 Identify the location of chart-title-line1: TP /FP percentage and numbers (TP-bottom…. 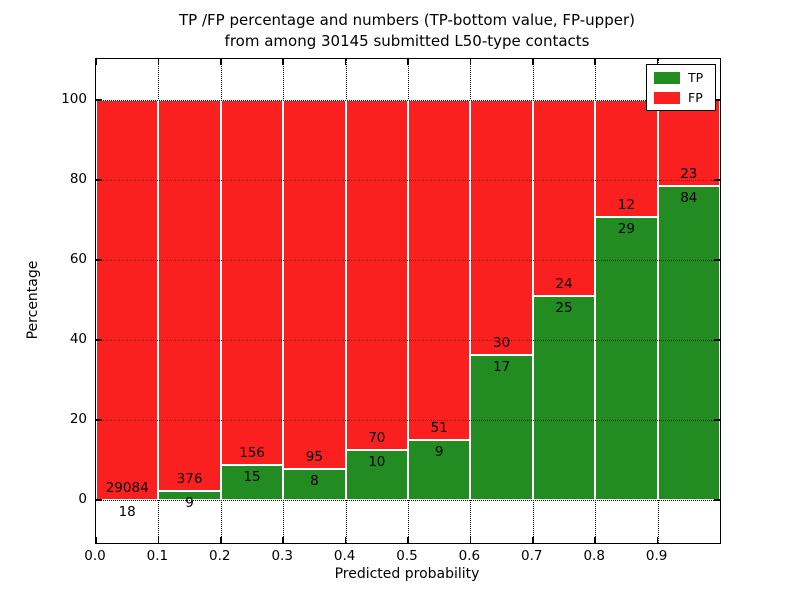
(407, 20).